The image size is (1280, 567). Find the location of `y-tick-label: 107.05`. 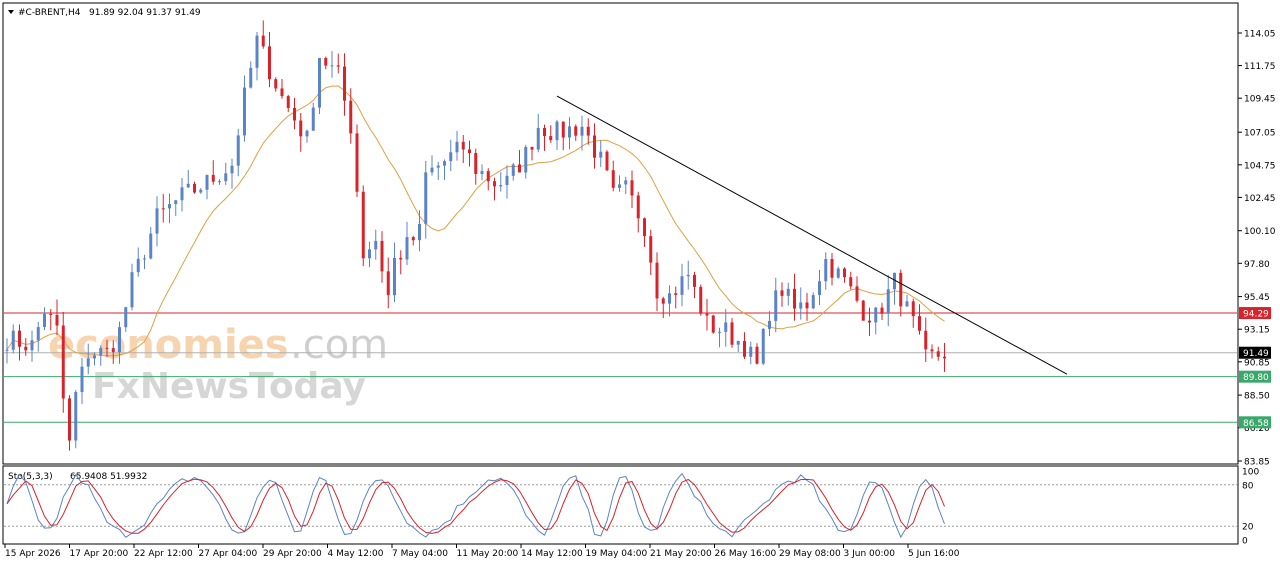

y-tick-label: 107.05 is located at coordinates (1260, 134).